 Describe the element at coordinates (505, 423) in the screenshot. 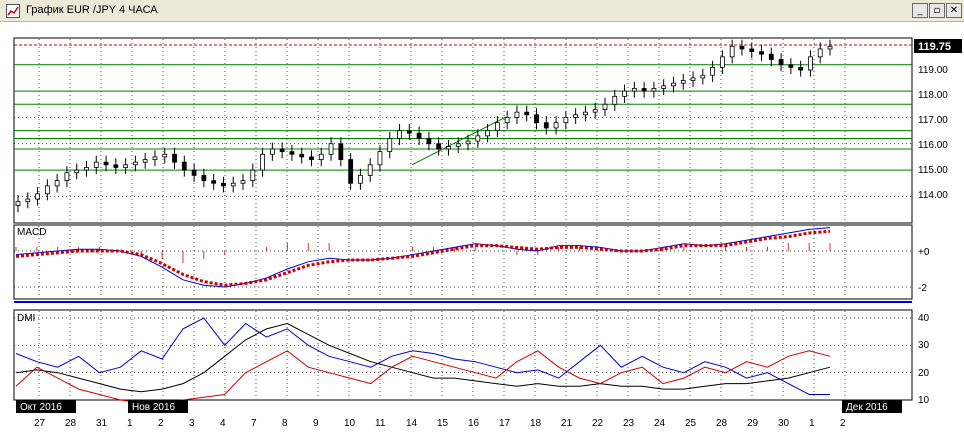

I see `day-label: 17` at that location.